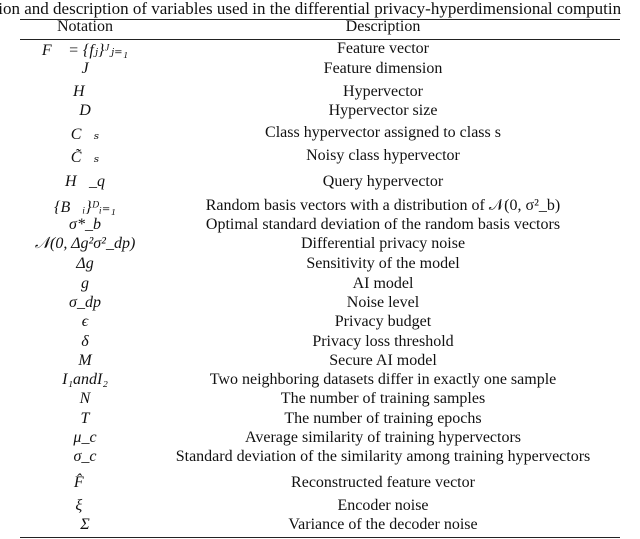 The height and width of the screenshot is (539, 640). Describe the element at coordinates (85, 505) in the screenshot. I see `notation-cell: ξ⃗` at that location.